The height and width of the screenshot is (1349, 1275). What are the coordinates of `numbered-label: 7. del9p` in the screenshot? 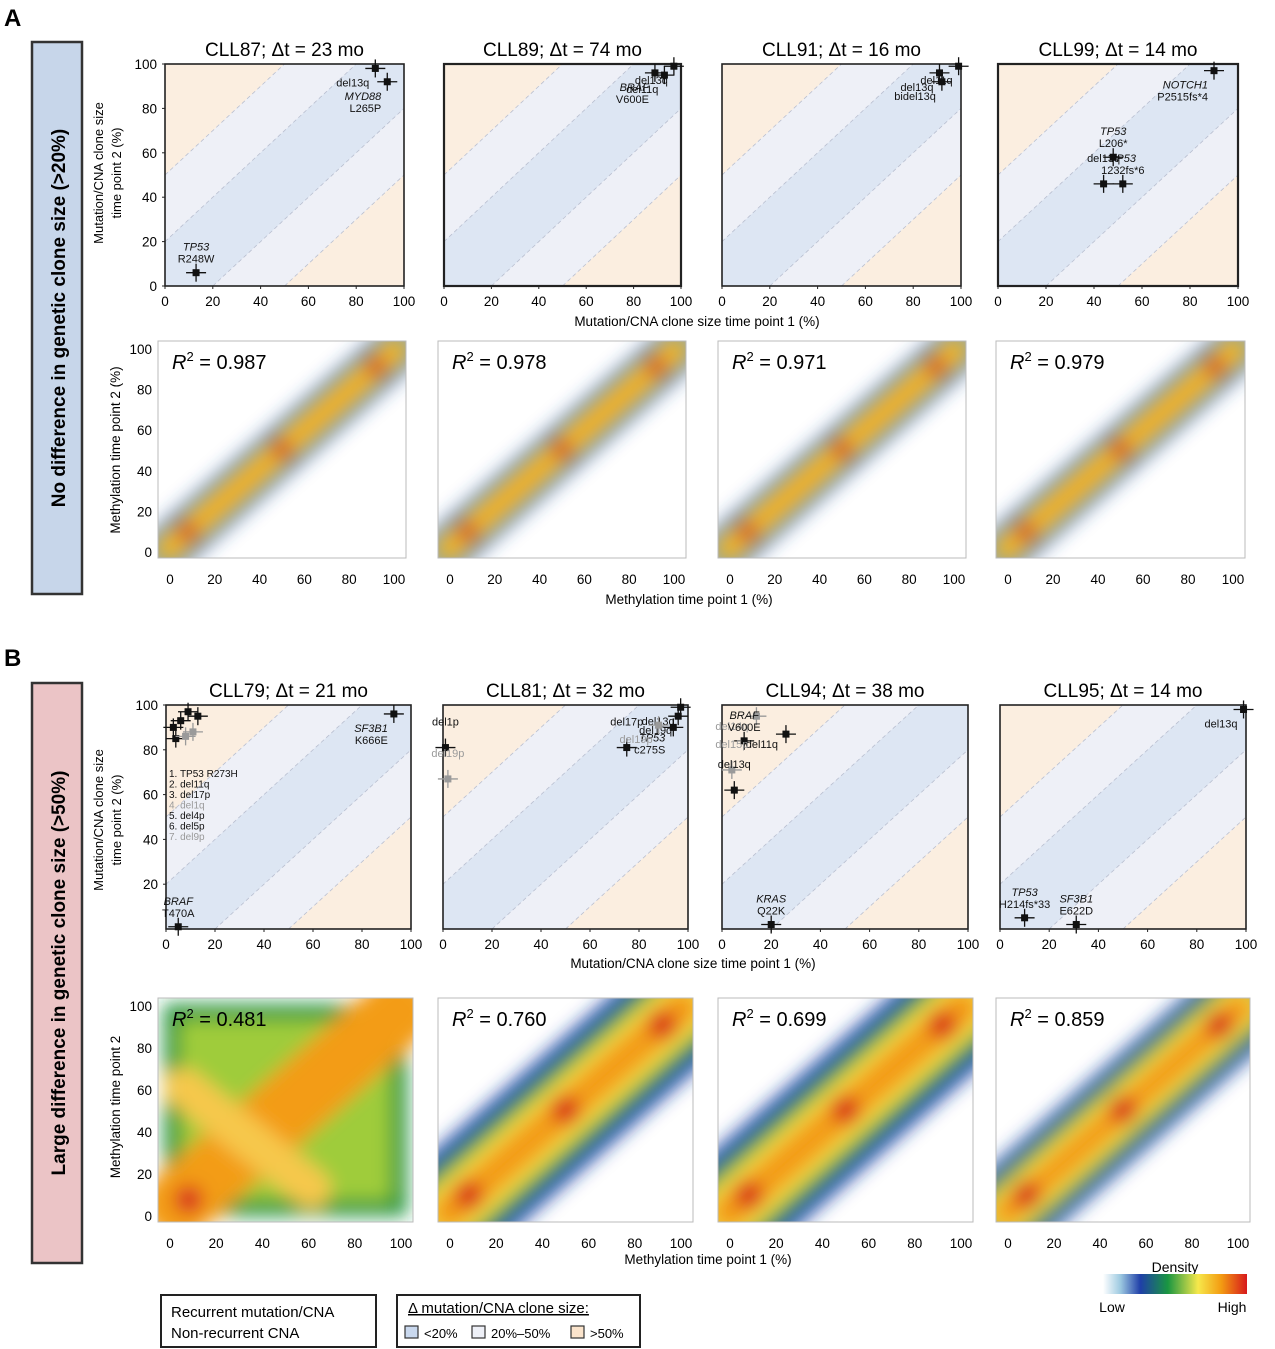 It's located at (187, 837).